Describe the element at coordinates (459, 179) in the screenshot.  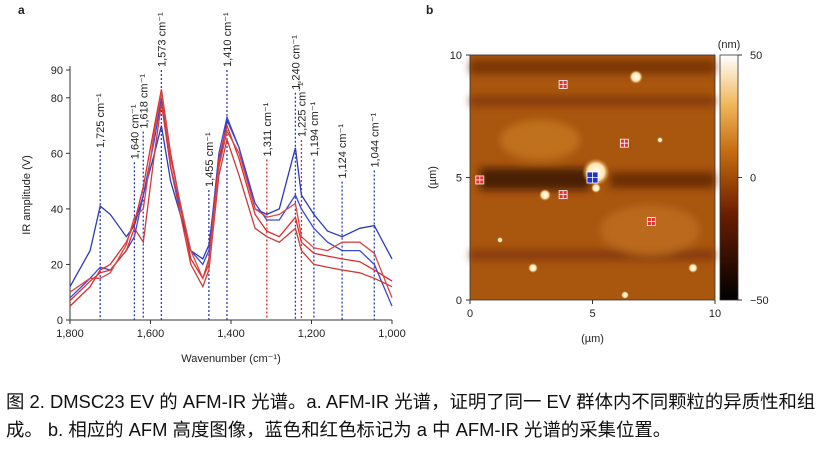
I see `y-tick-label: 5` at that location.